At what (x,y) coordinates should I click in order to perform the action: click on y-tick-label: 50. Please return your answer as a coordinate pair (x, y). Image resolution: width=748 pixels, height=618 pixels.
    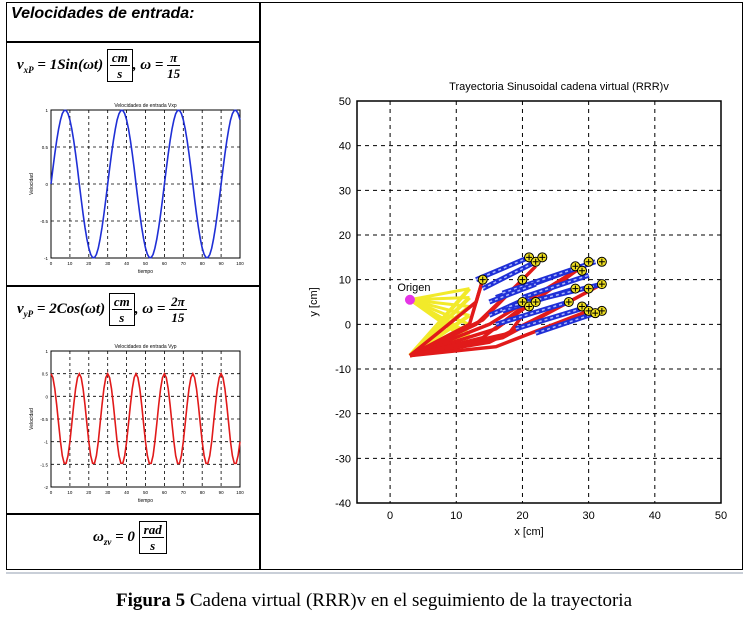
    Looking at the image, I should click on (345, 102).